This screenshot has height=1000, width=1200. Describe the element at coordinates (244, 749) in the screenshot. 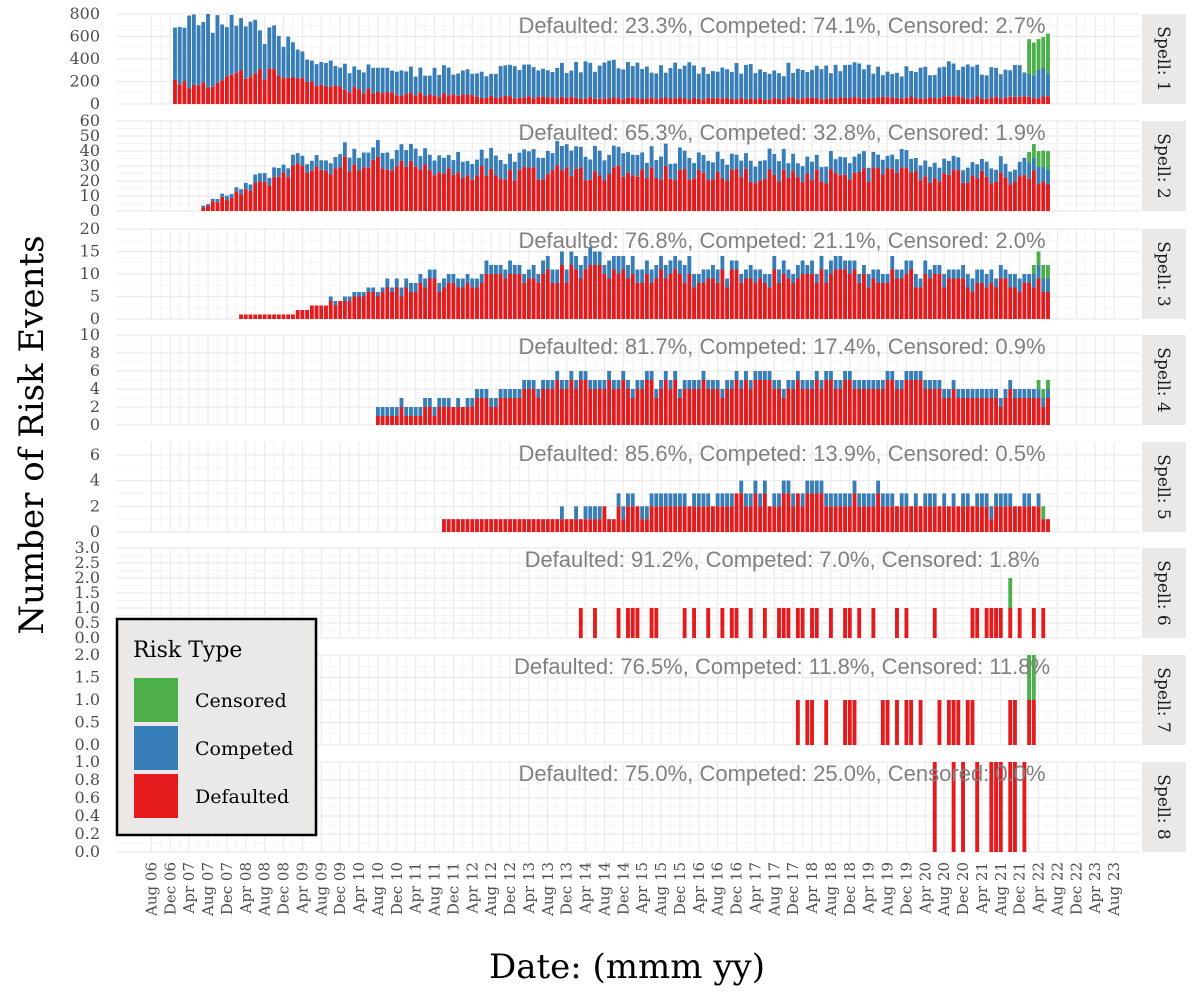

I see `legend-label-competed: Competed` at that location.